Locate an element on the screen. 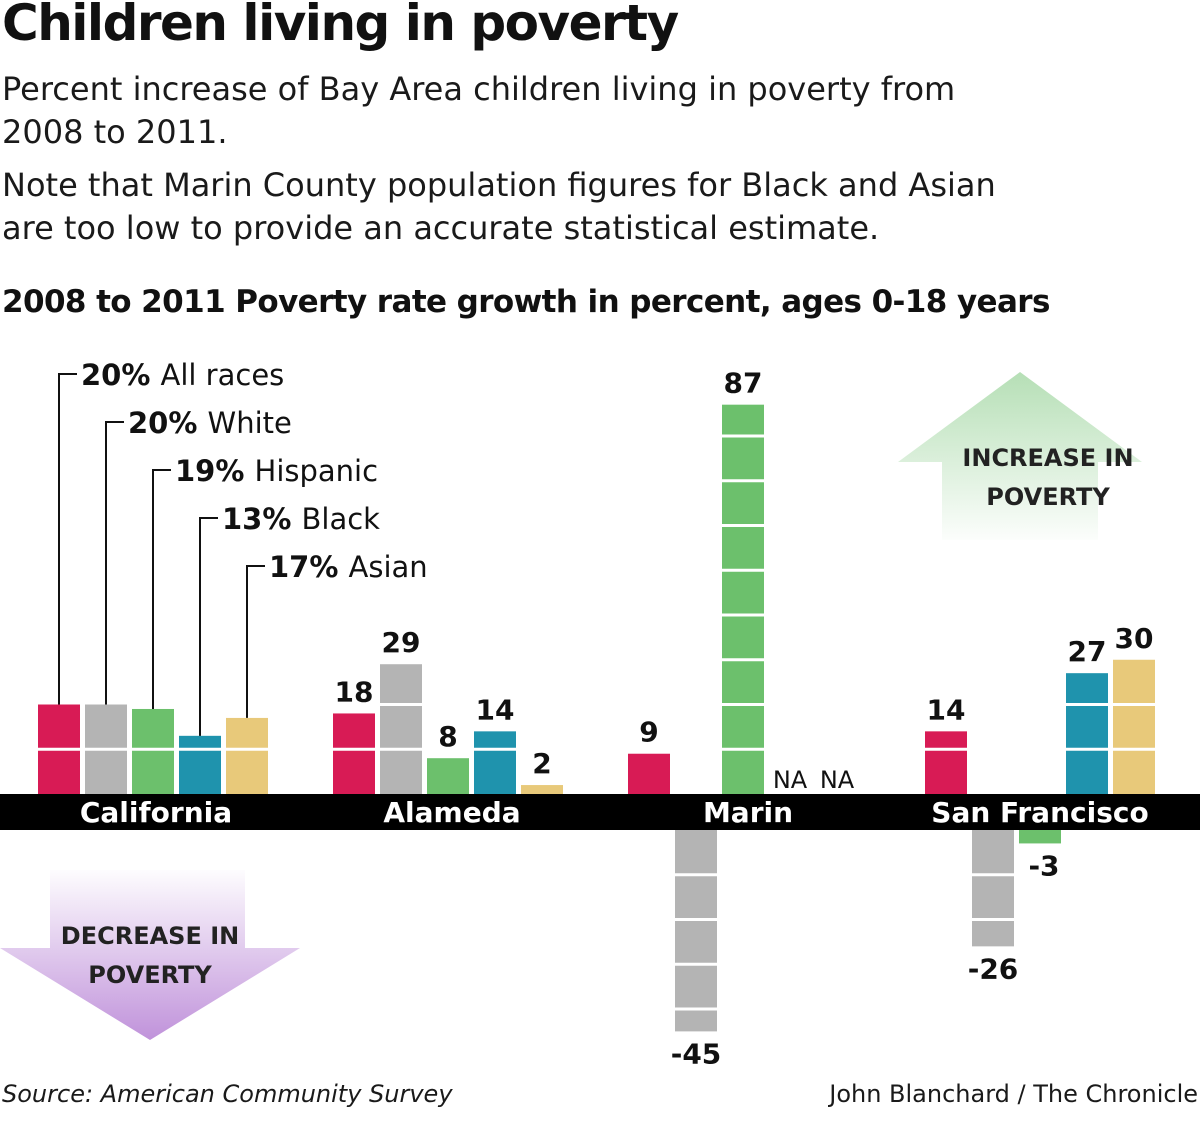 Image resolution: width=1200 pixels, height=1136 pixels. legend-entry-hispanic: 19% Hispanic is located at coordinates (276, 471).